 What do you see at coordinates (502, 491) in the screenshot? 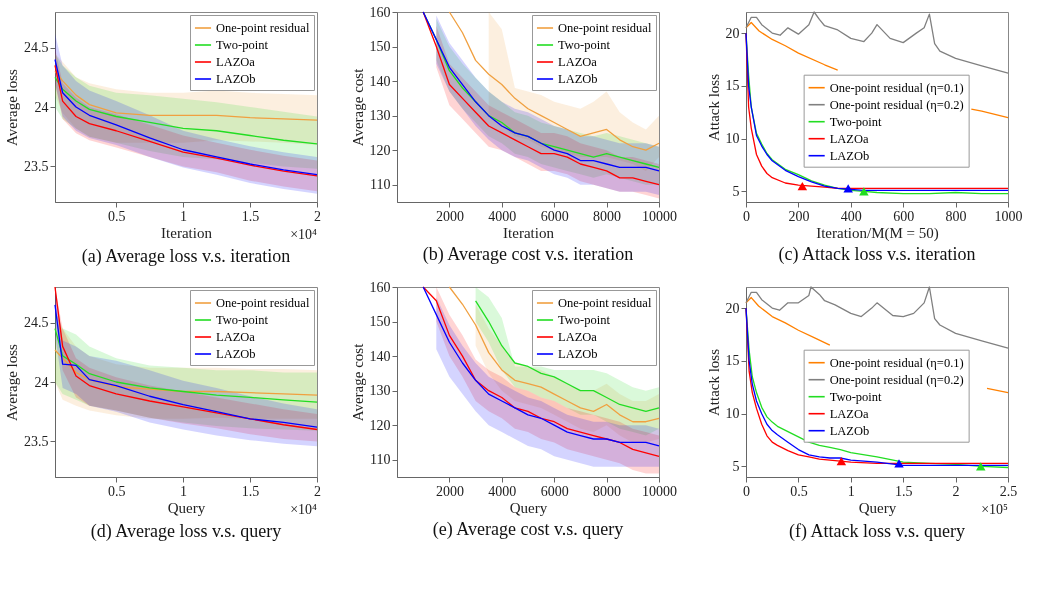
I see `x-tick-label: 4000` at bounding box center [502, 491].